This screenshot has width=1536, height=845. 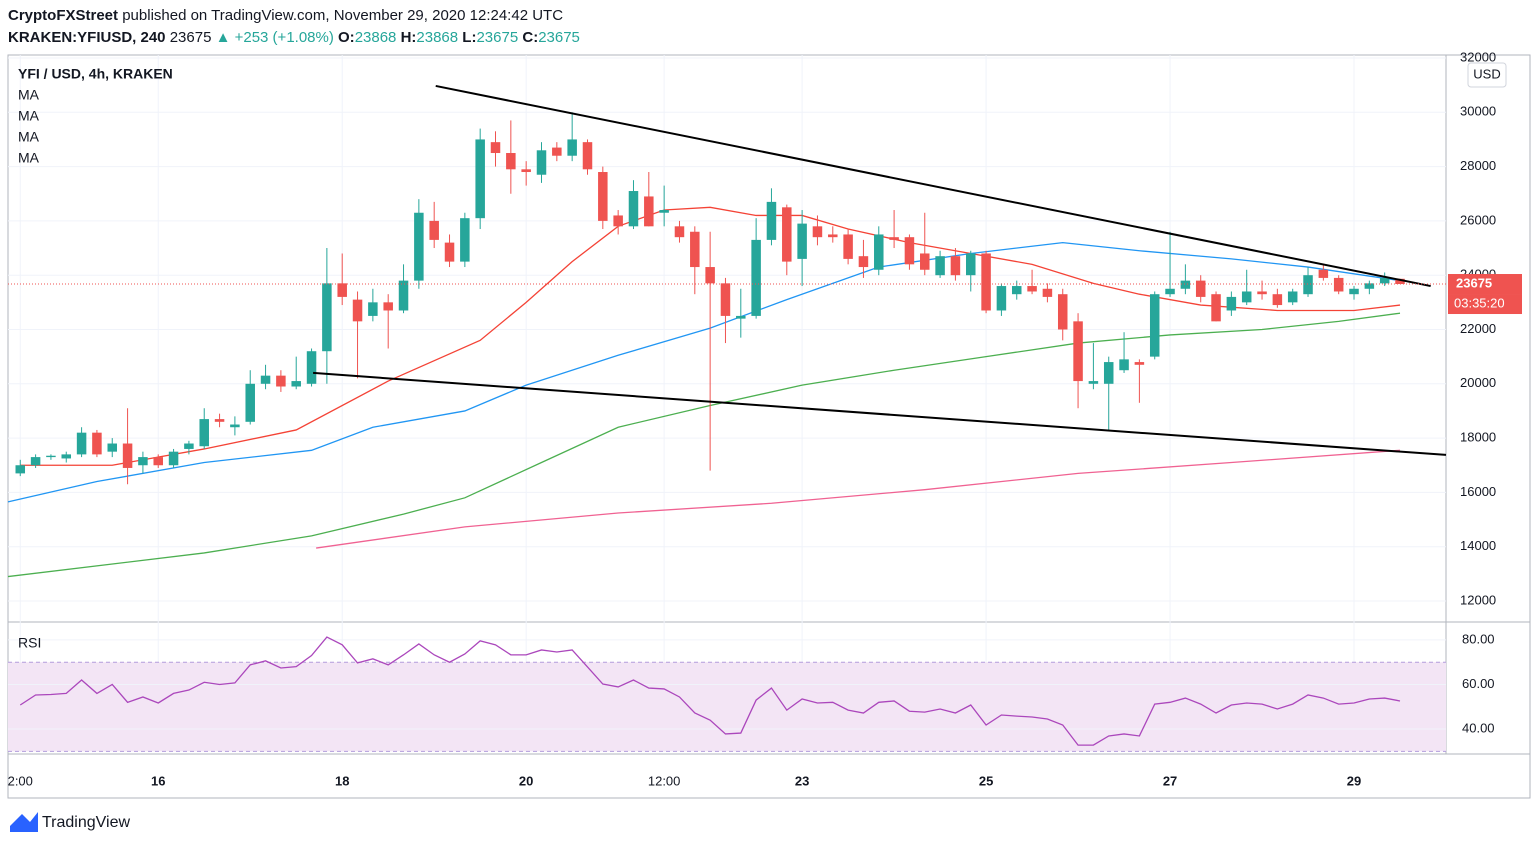 I want to click on y-tick-label: 18000, so click(x=1478, y=437).